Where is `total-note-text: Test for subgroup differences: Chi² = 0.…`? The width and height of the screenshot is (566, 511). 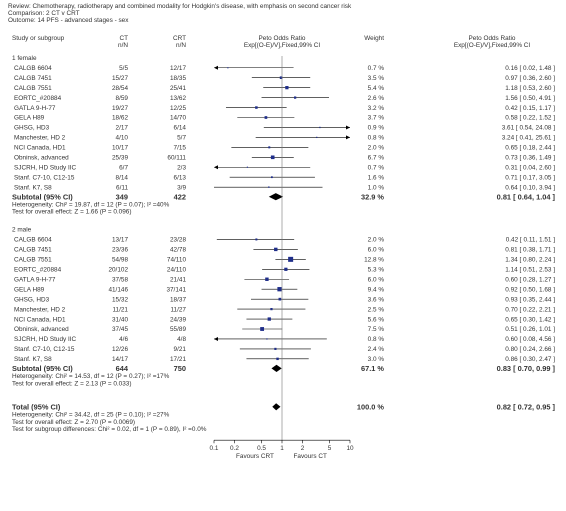 total-note-text: Test for subgroup differences: Chi² = 0.… is located at coordinates (109, 429).